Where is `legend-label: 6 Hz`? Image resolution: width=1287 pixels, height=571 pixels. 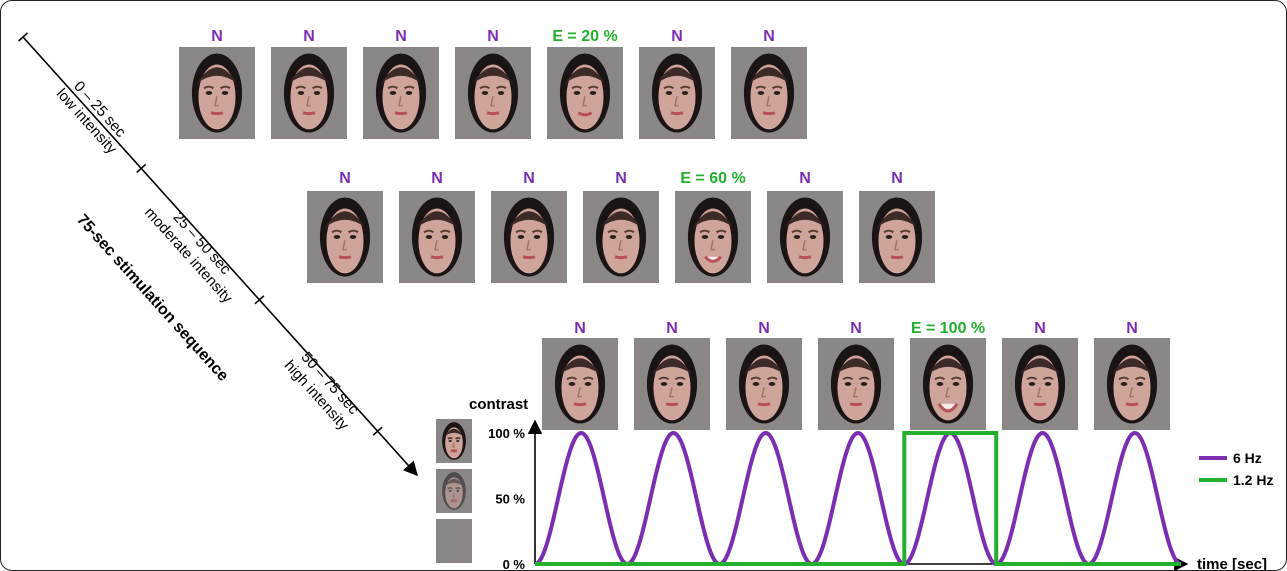
legend-label: 6 Hz is located at coordinates (1247, 458).